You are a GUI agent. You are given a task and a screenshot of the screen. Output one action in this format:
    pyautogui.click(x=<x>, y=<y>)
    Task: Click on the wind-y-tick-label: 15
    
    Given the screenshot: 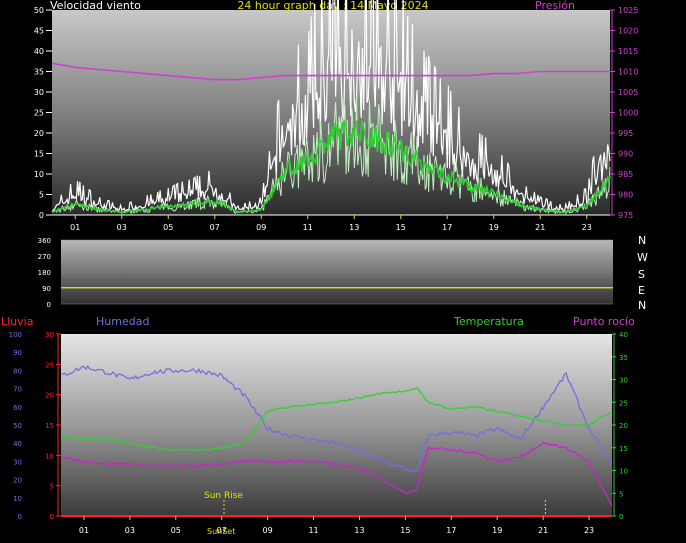 What is the action you would take?
    pyautogui.click(x=39, y=154)
    